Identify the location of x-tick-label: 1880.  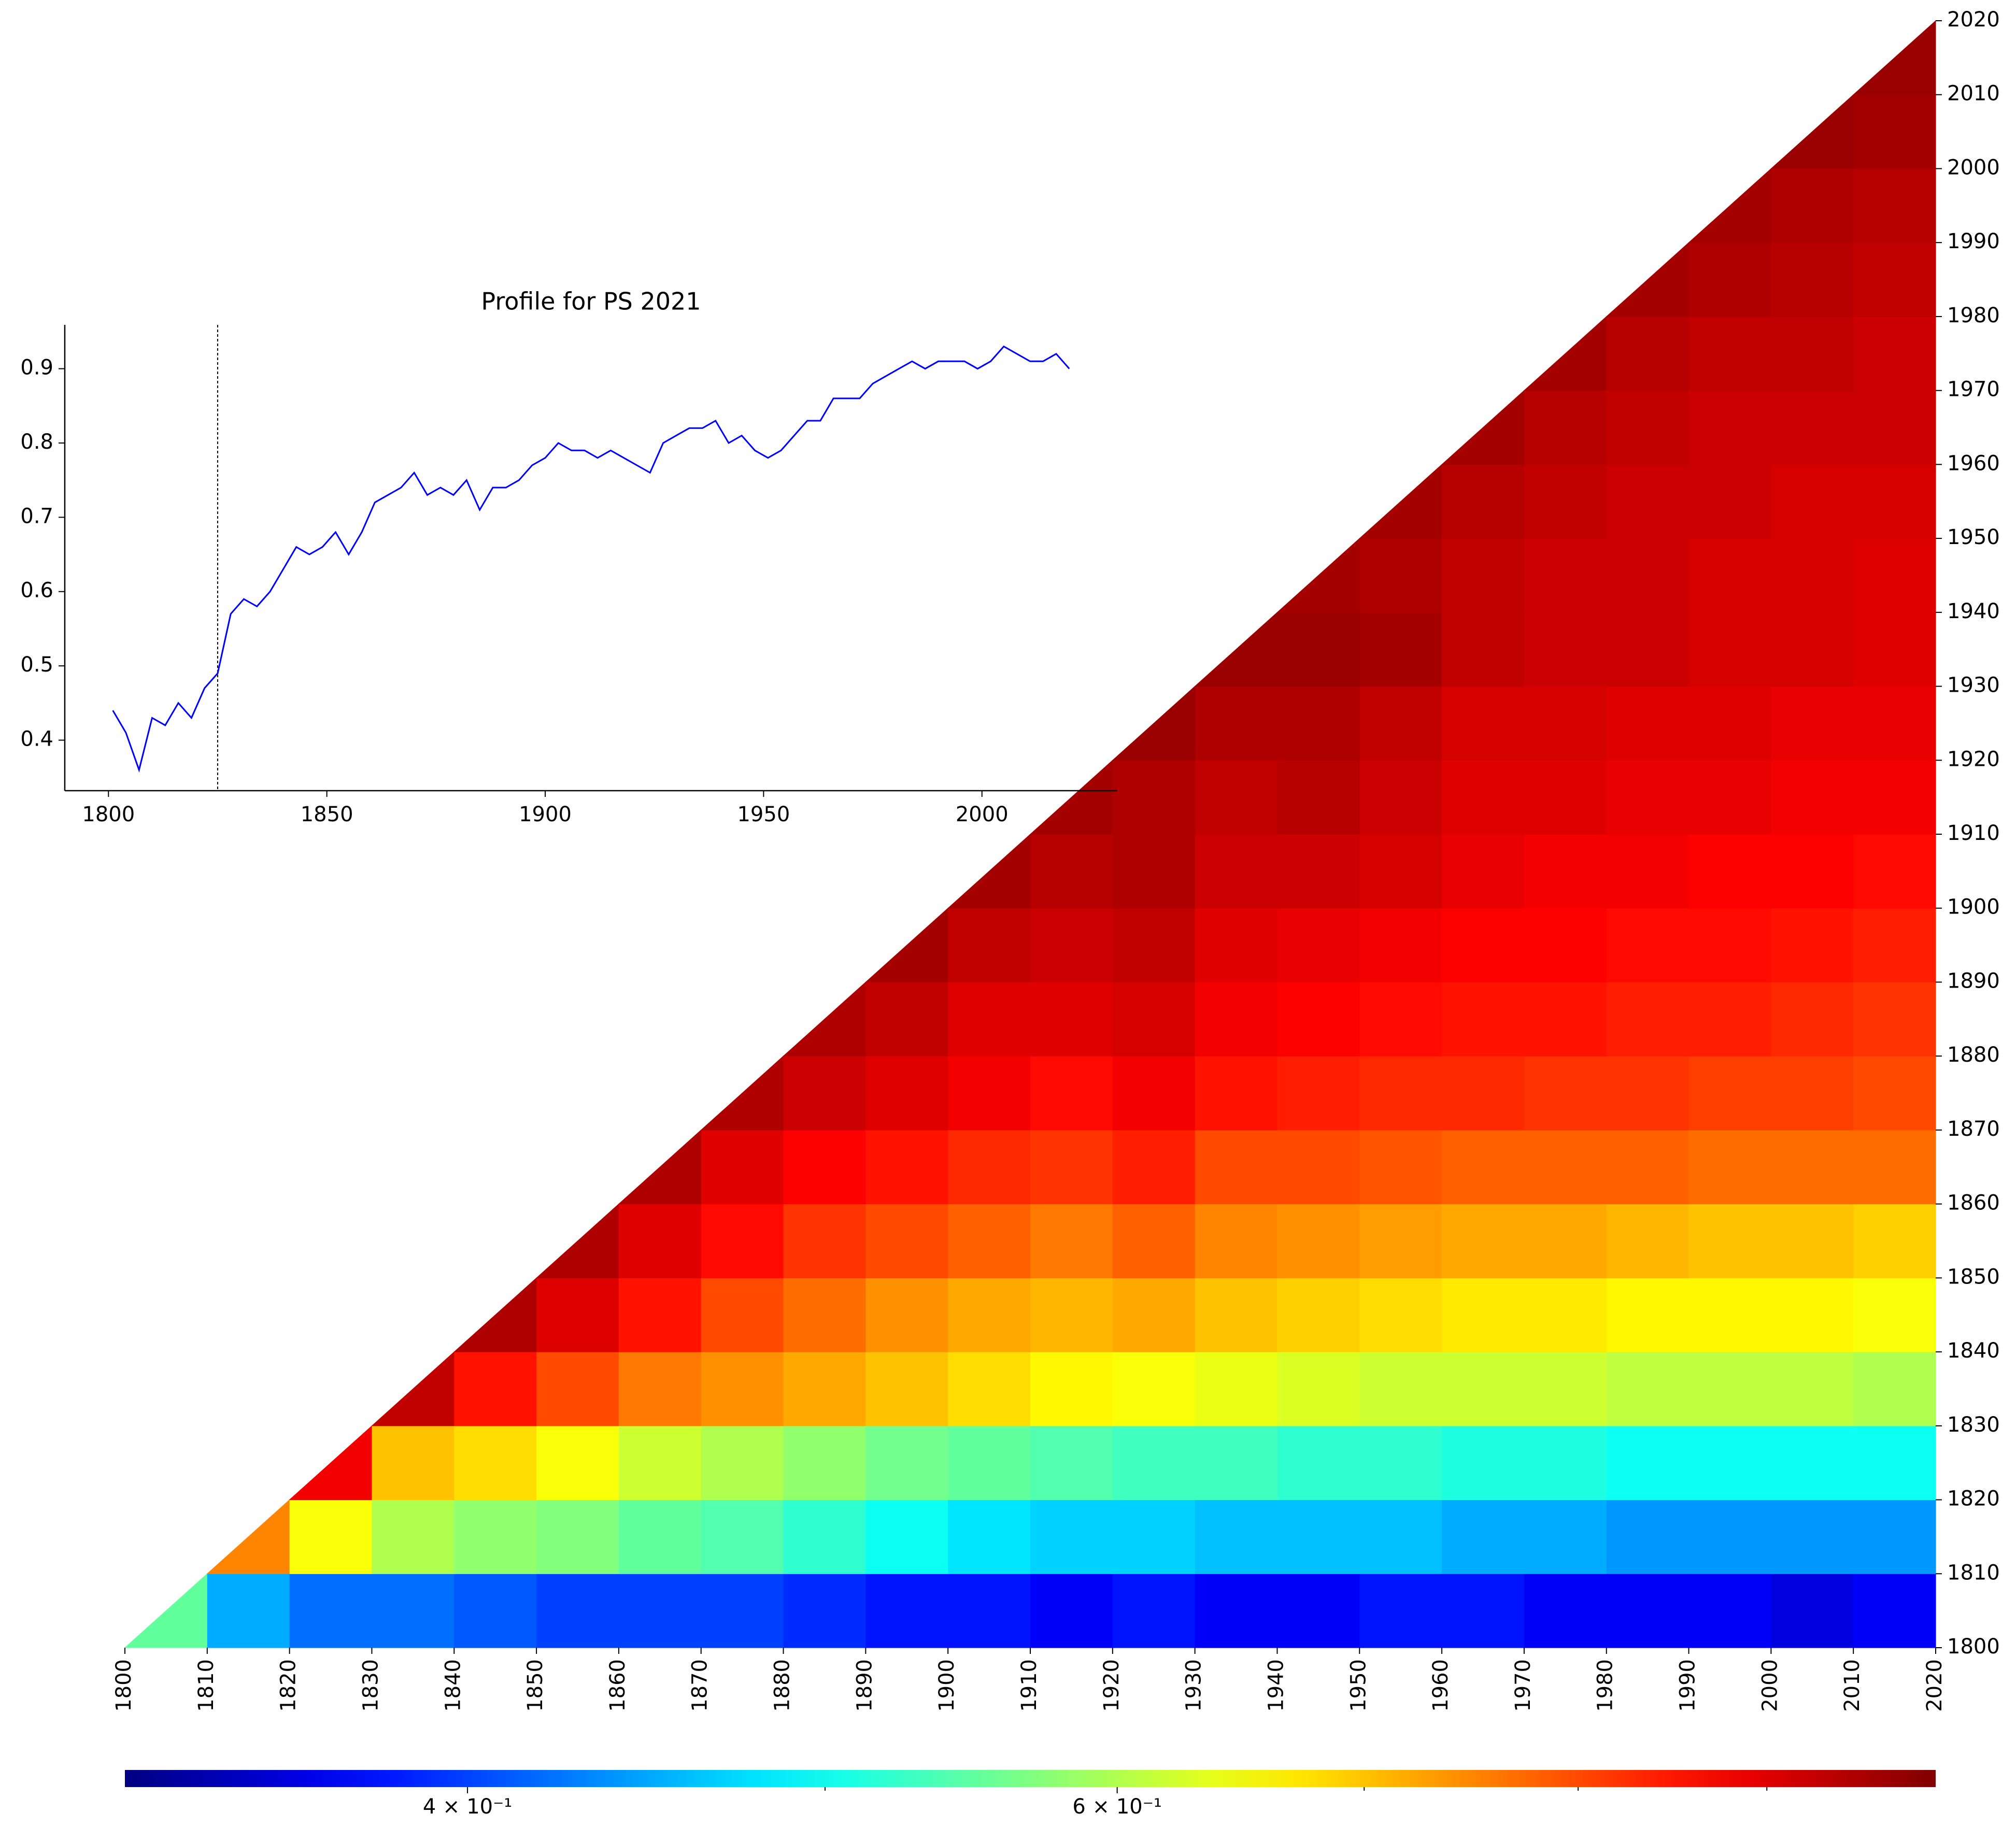
(782, 1685).